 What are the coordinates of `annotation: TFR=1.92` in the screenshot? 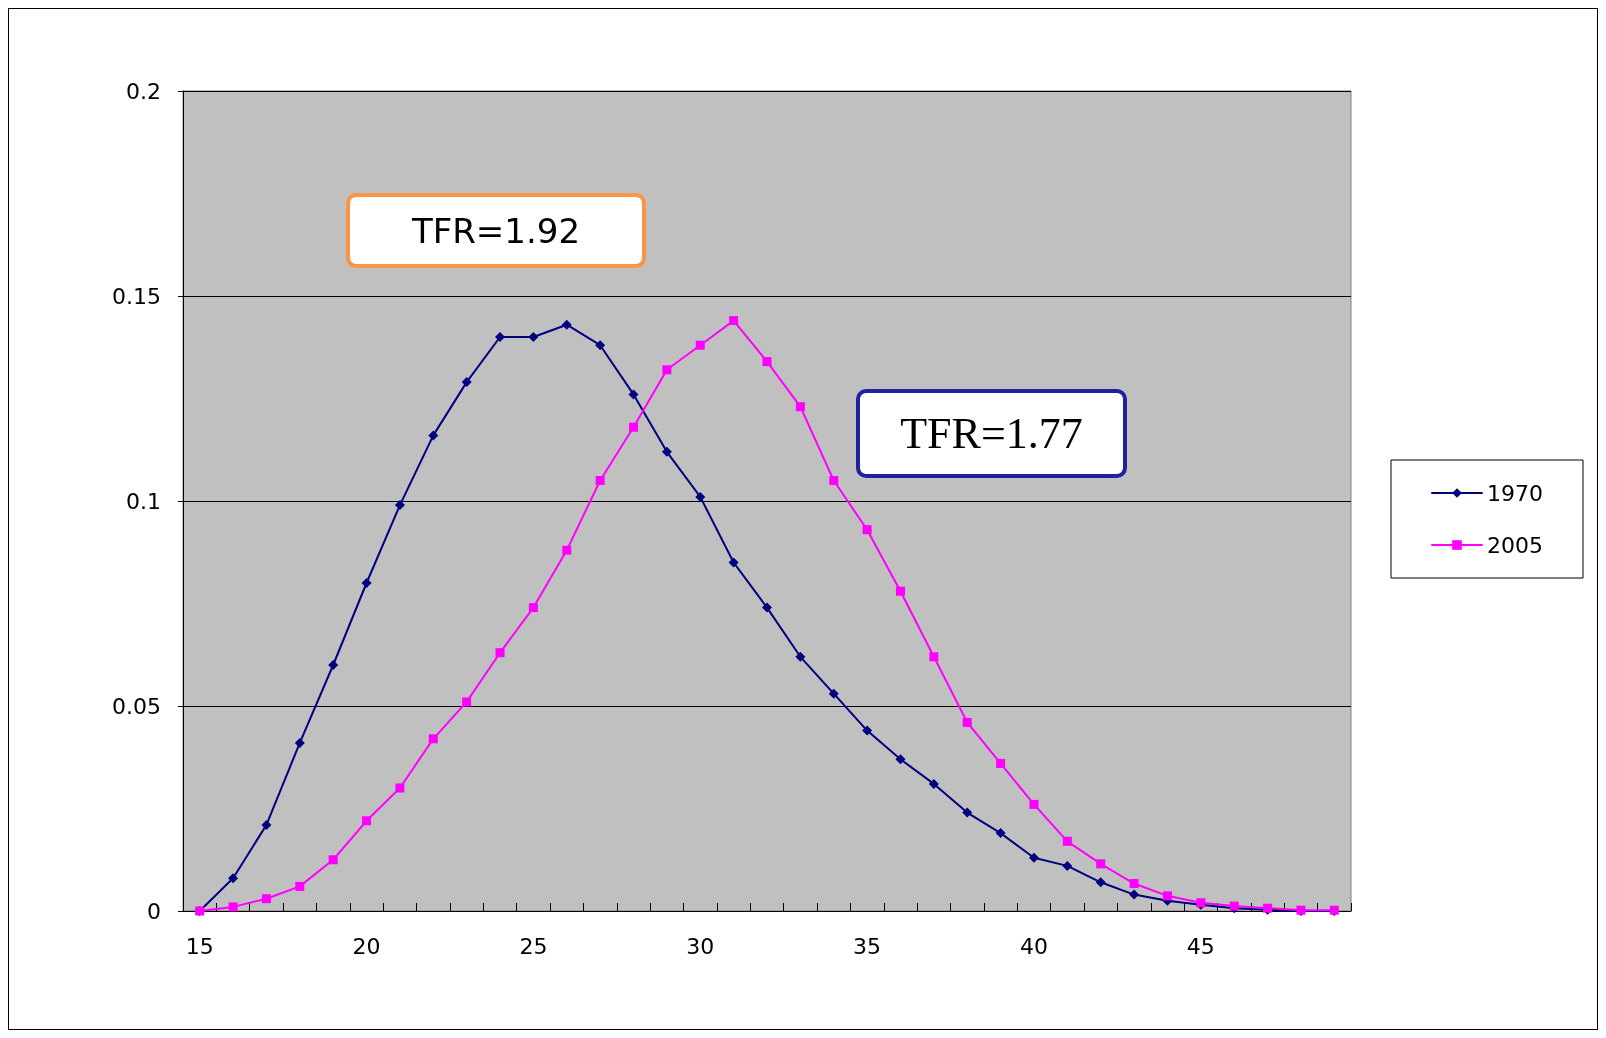 It's located at (496, 230).